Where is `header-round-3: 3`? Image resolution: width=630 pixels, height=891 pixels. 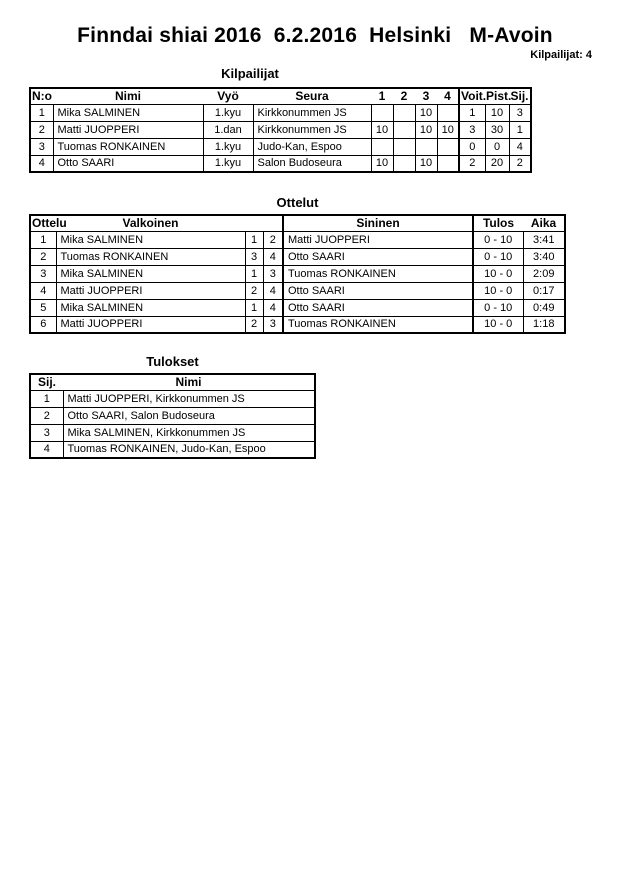
header-round-3: 3 is located at coordinates (426, 96).